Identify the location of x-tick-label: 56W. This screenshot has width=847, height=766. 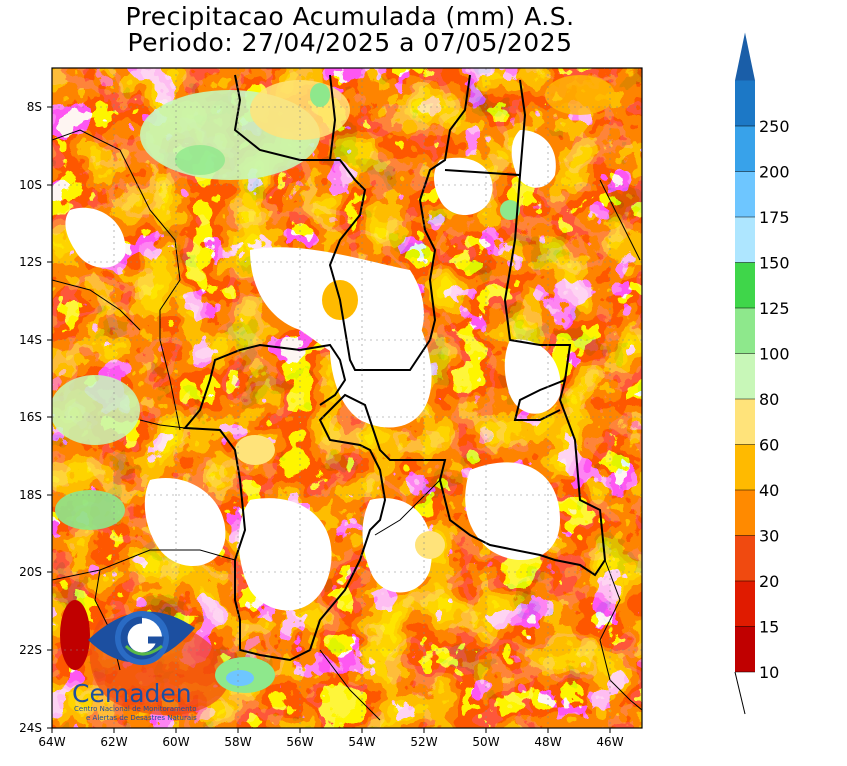
(299, 742).